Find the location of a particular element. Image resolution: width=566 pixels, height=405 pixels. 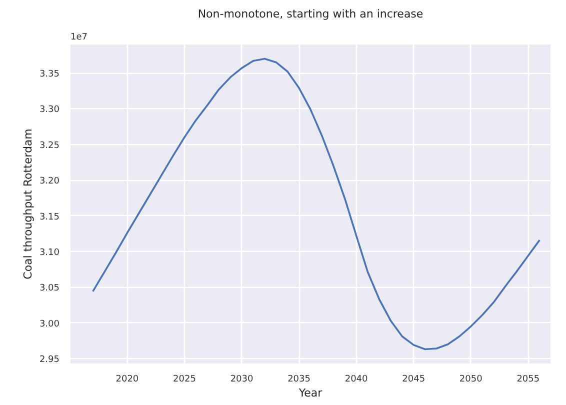

x-tick-label: 2030 is located at coordinates (242, 379).